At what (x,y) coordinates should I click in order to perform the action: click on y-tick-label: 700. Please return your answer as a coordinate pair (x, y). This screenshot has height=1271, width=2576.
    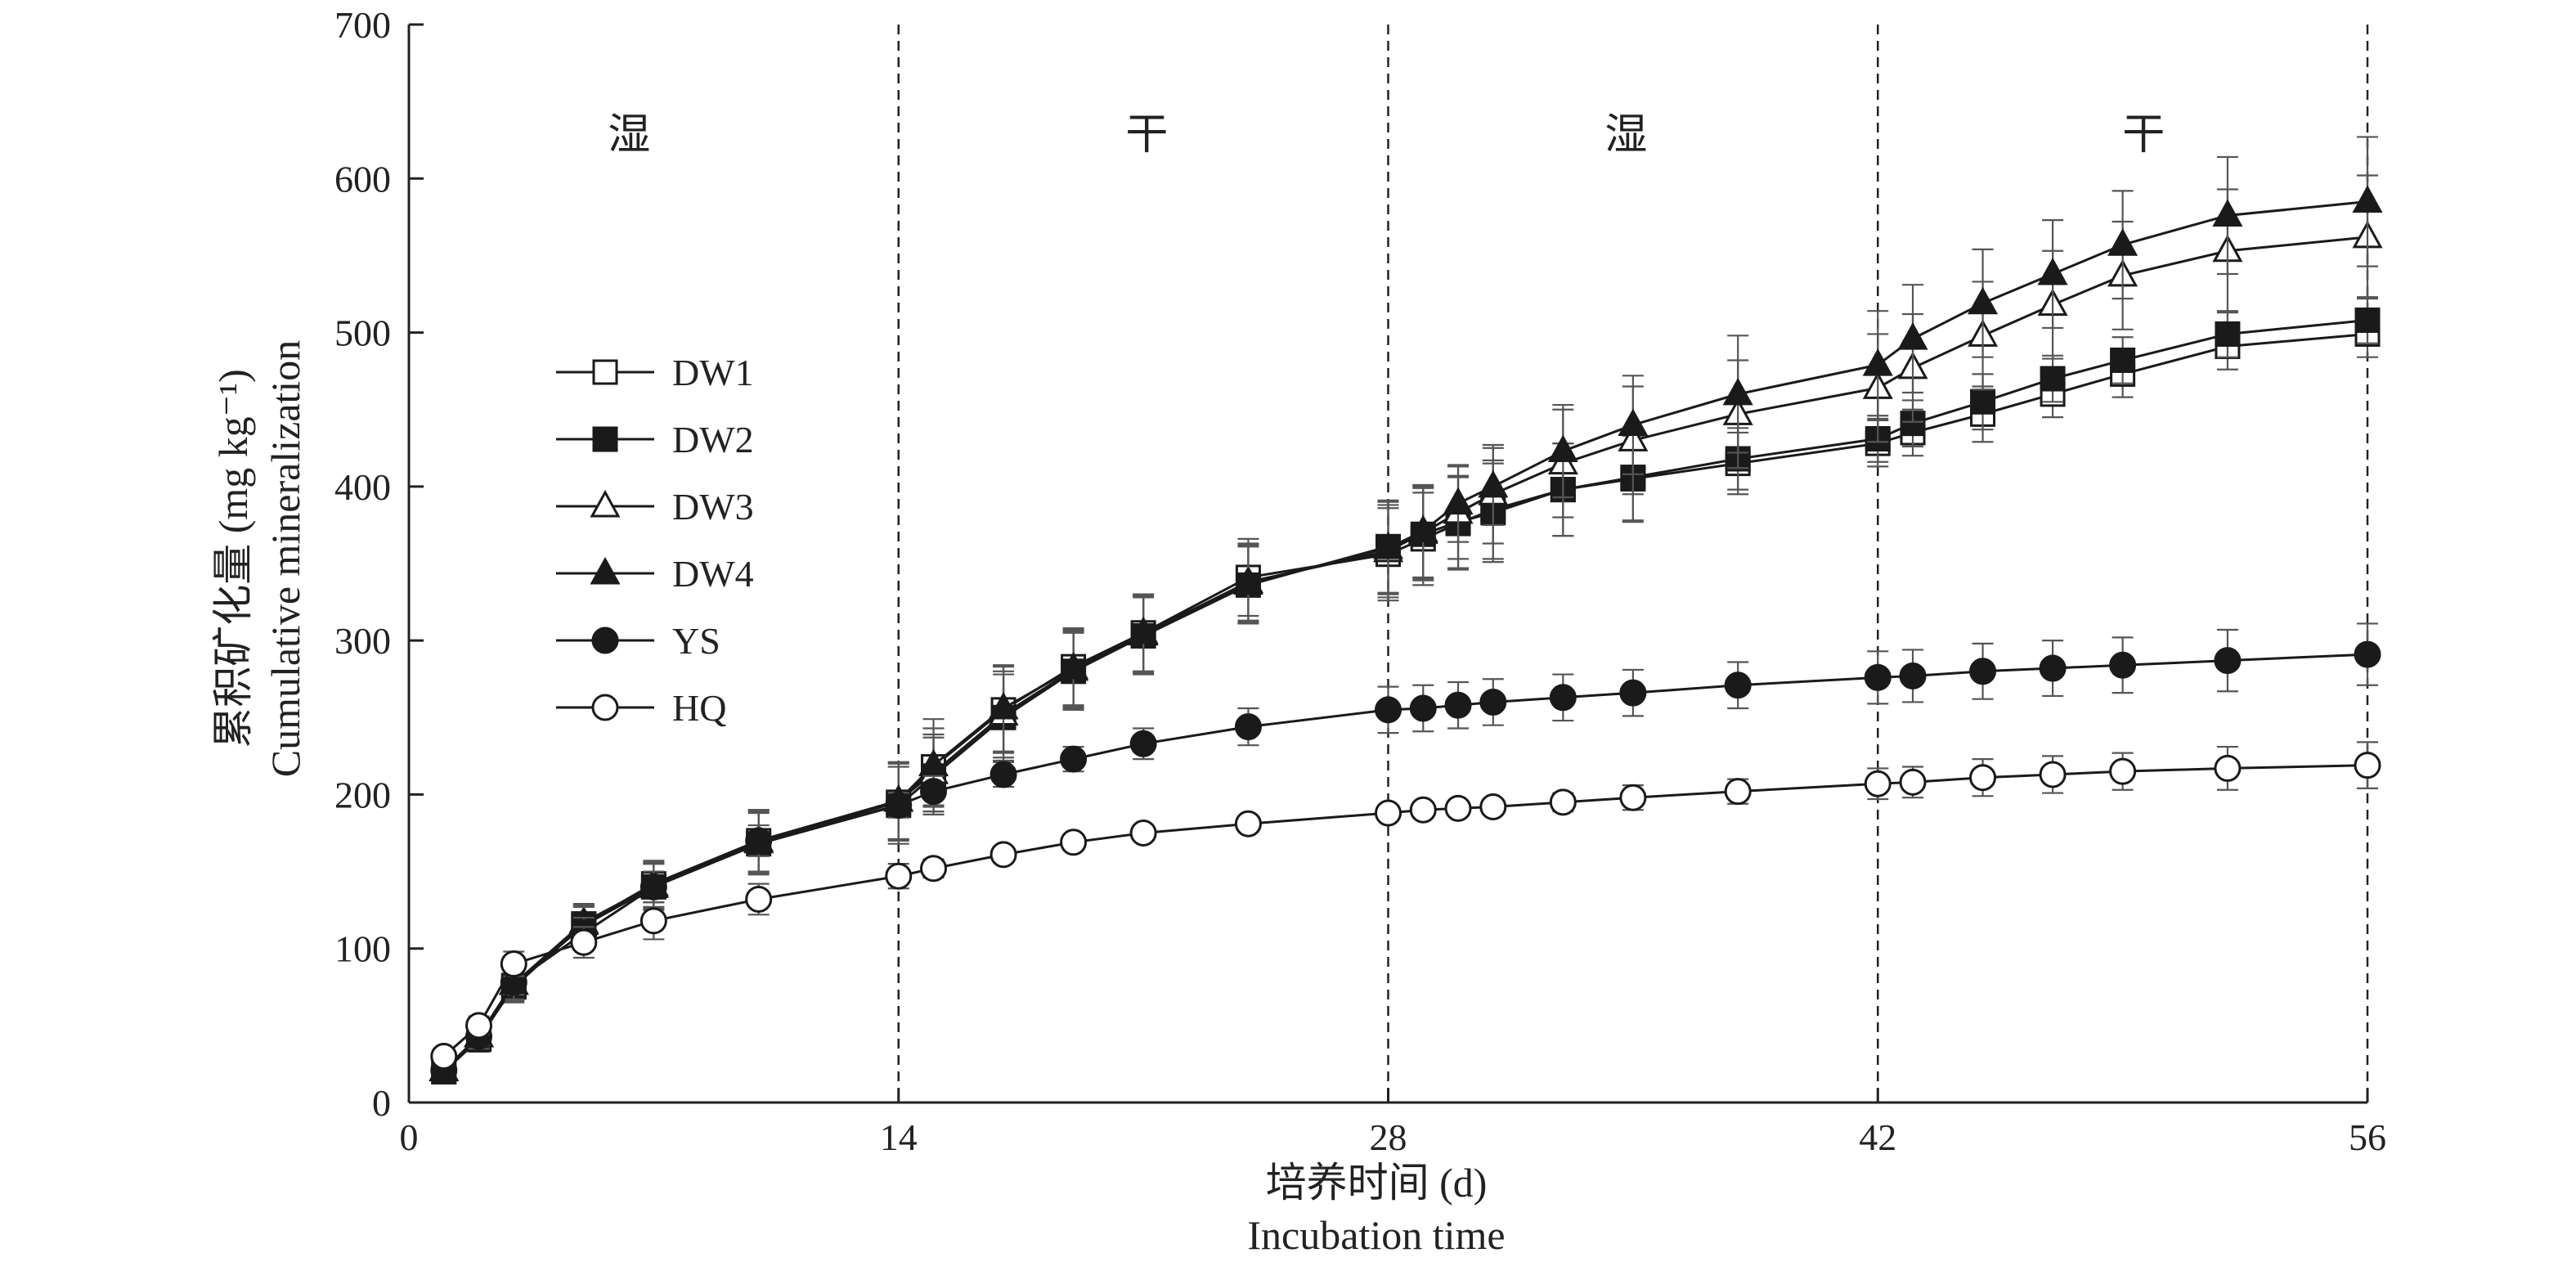
    Looking at the image, I should click on (362, 25).